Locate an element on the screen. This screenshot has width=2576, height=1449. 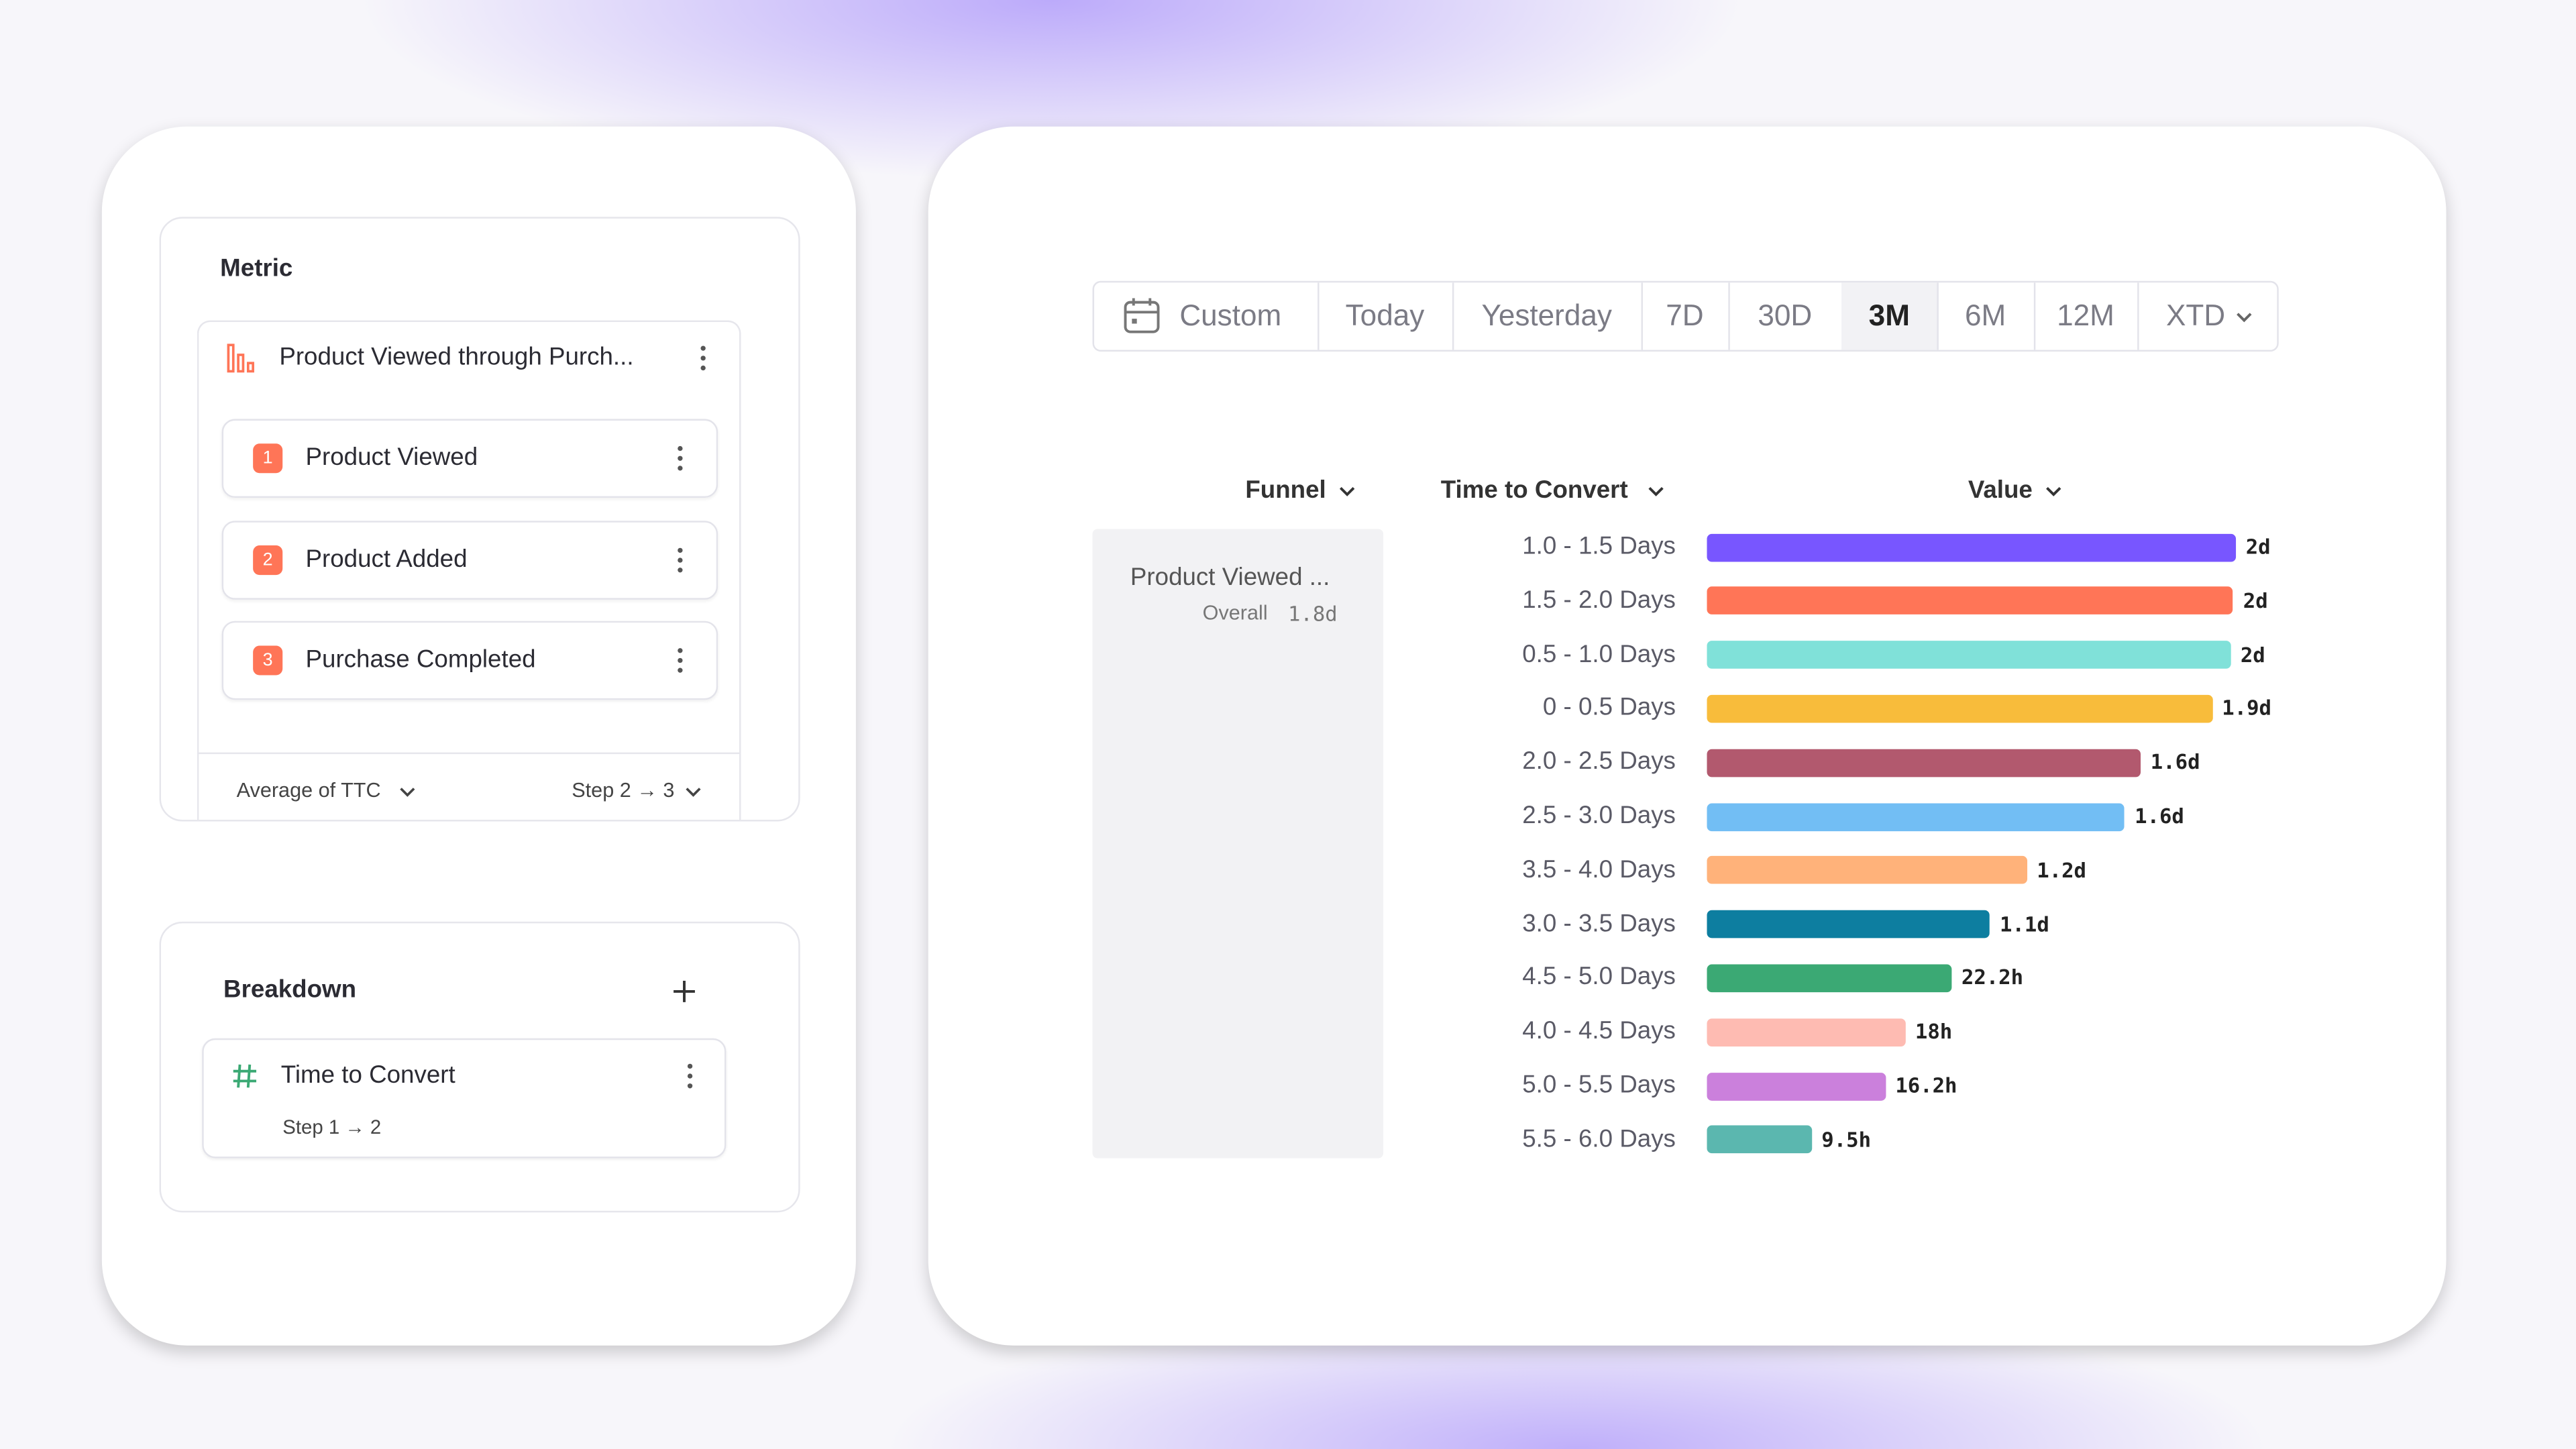
category-label: 4.5 - 5.0 Days is located at coordinates (1599, 977).